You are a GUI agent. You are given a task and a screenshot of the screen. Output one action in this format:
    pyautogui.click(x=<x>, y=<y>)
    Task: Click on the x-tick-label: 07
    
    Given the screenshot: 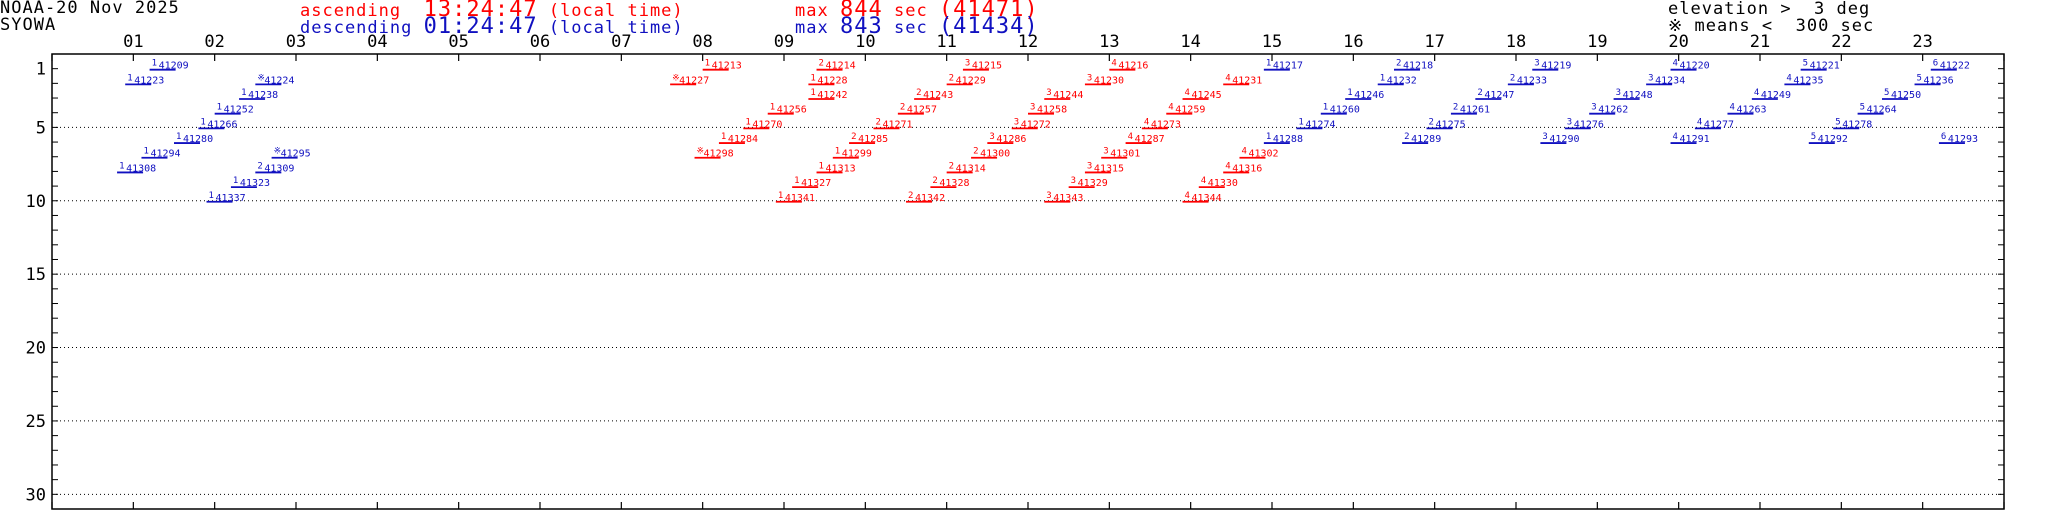 What is the action you would take?
    pyautogui.click(x=621, y=42)
    